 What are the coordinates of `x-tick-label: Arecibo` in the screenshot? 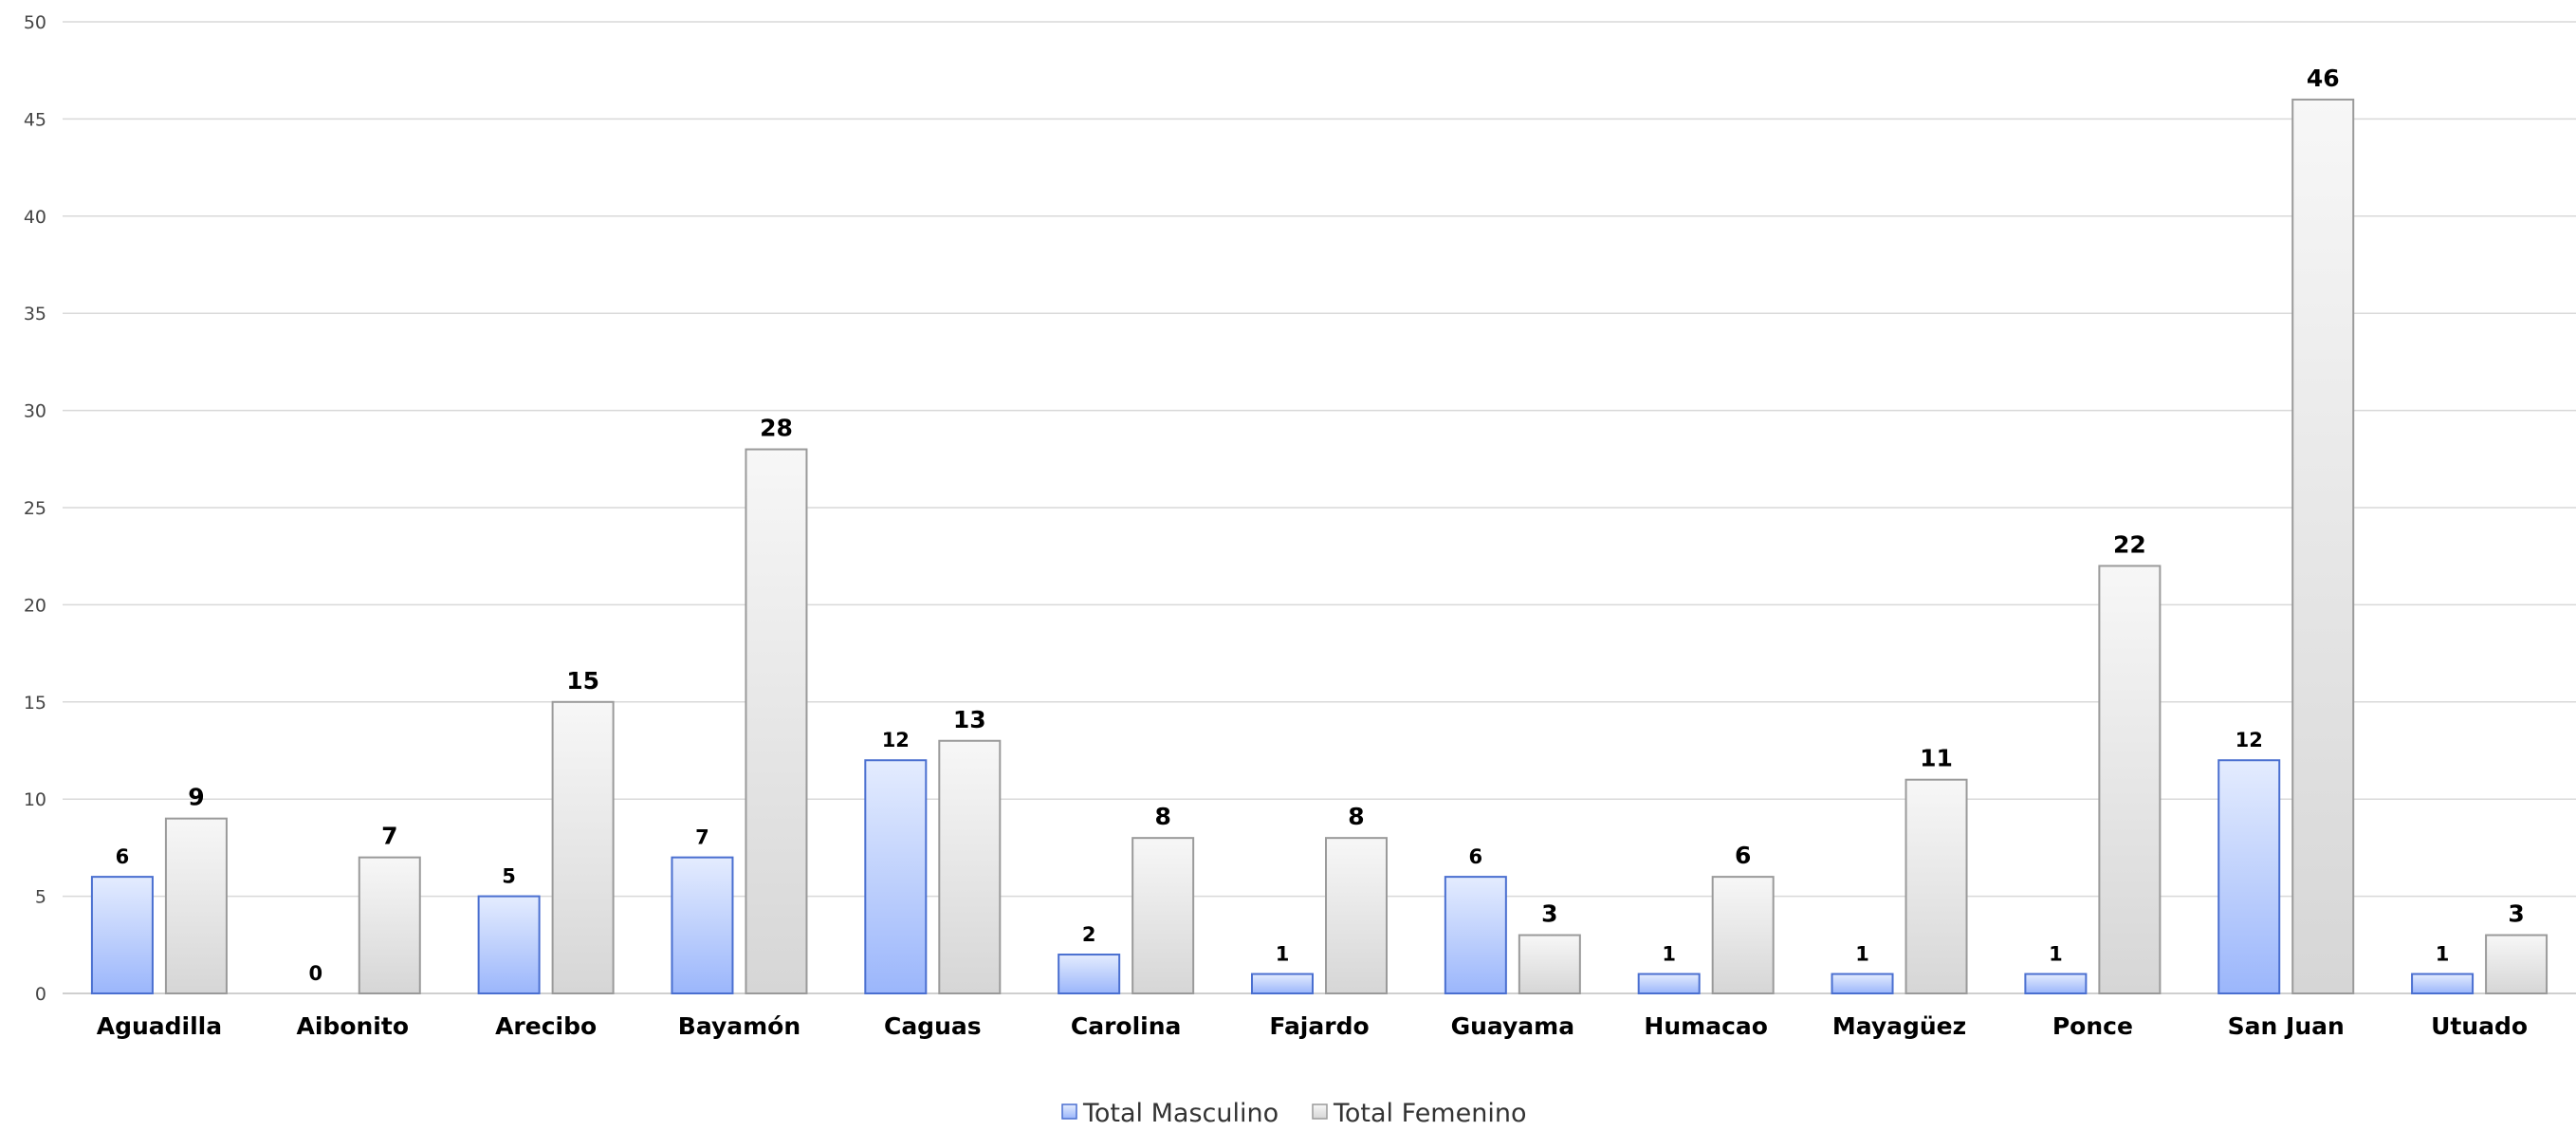 It's located at (546, 1026).